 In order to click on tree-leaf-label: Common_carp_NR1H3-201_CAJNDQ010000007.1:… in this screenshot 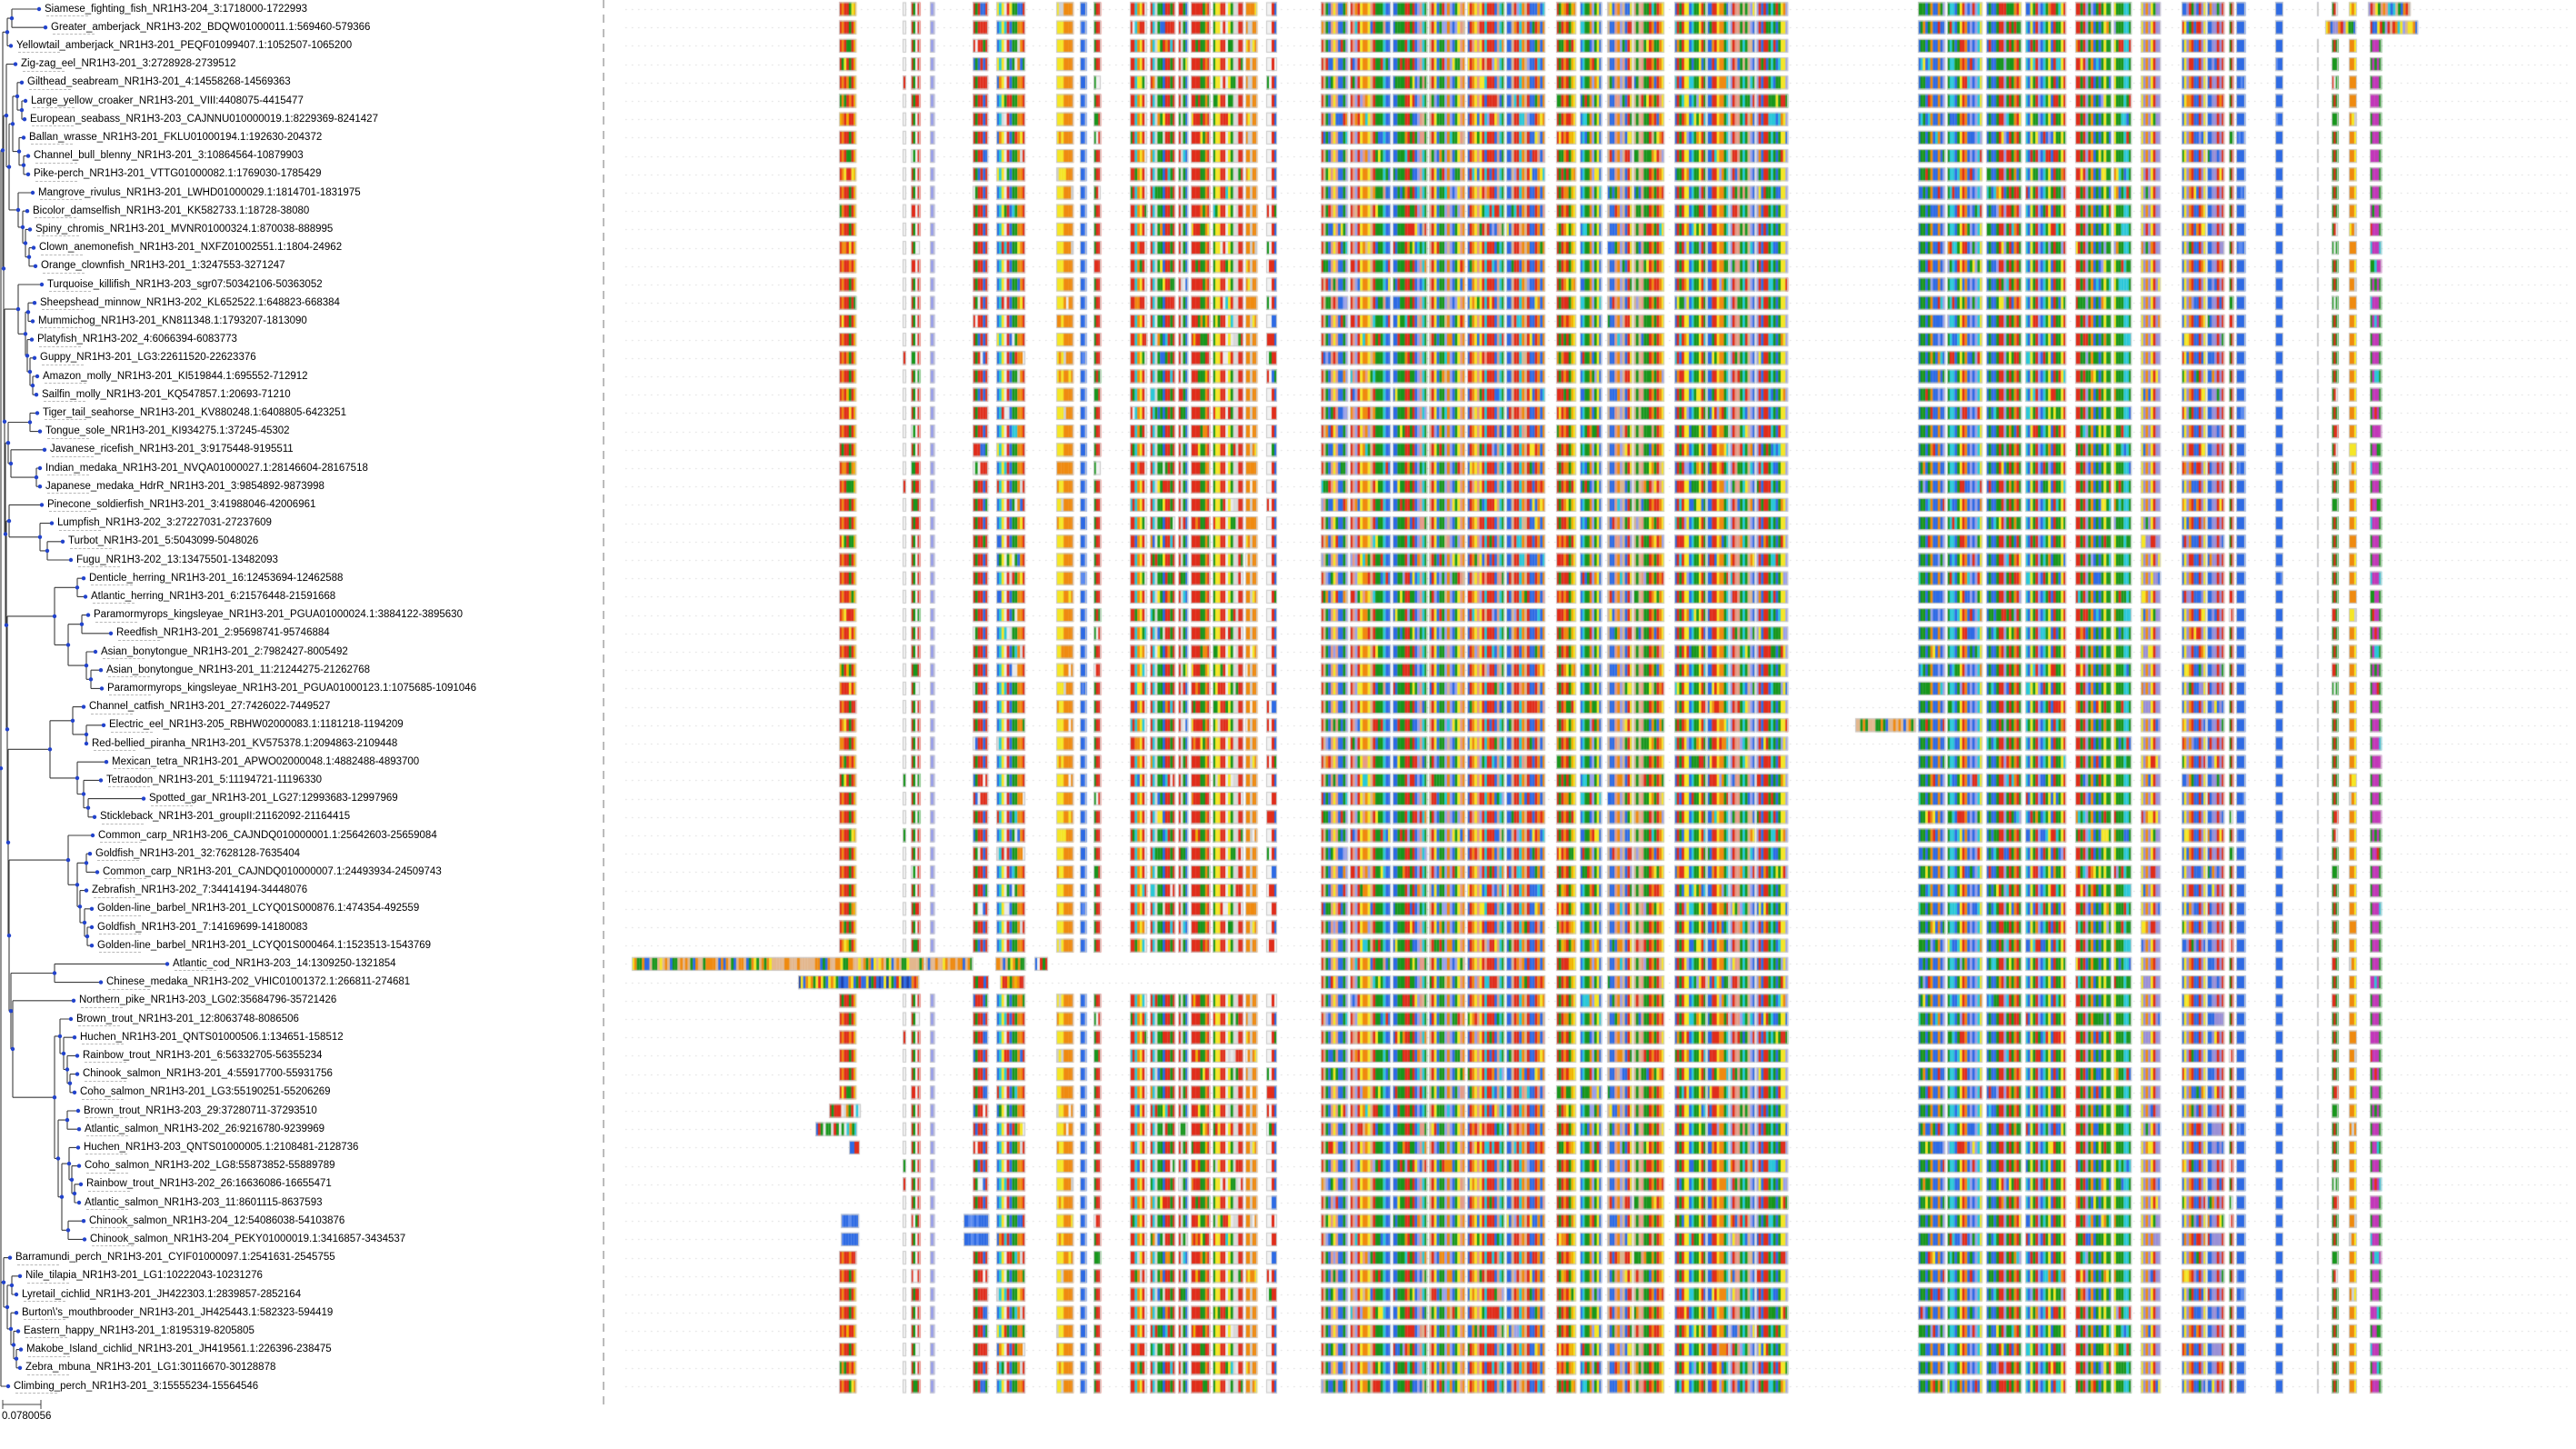, I will do `click(272, 871)`.